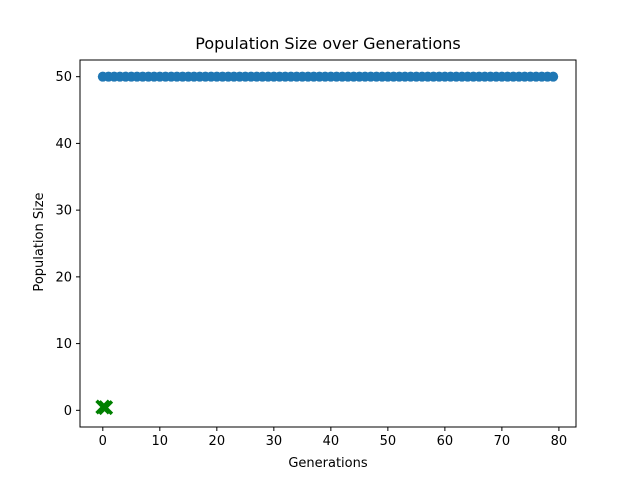 The width and height of the screenshot is (640, 480). I want to click on y-tick-label: 10, so click(63, 344).